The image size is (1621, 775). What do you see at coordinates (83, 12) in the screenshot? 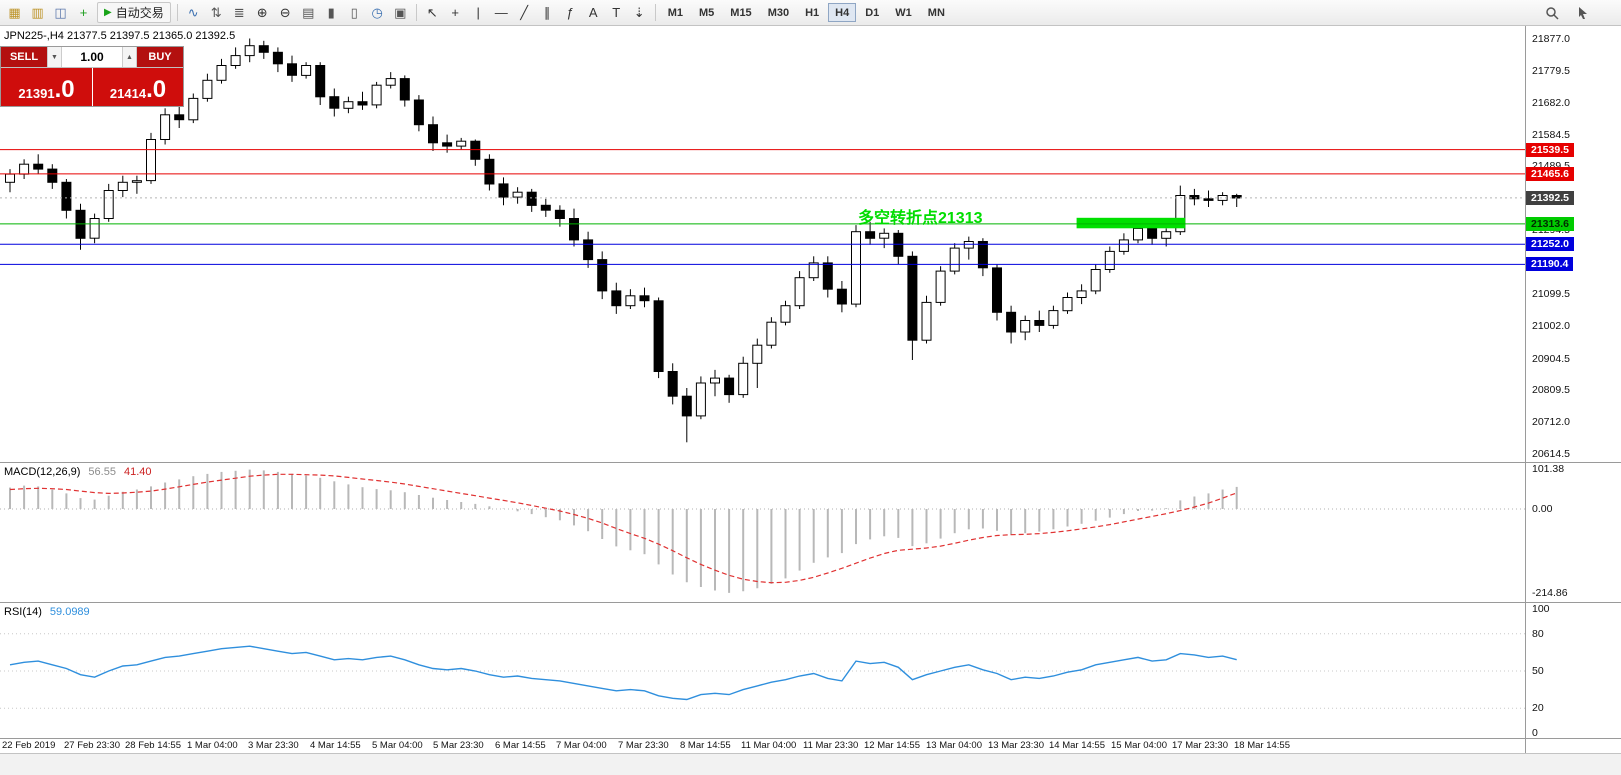
I see `new-order-icon: +` at bounding box center [83, 12].